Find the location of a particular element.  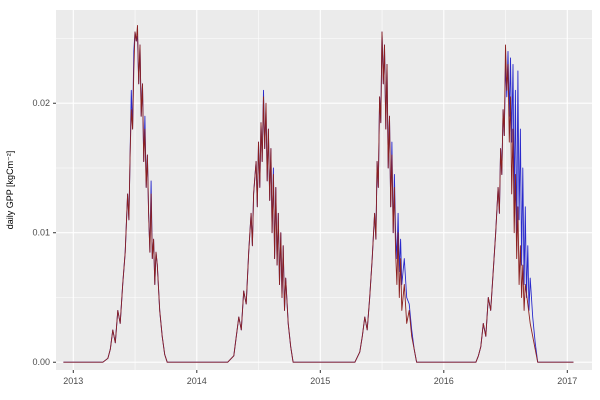

x-tick-label: 2015 is located at coordinates (320, 381).